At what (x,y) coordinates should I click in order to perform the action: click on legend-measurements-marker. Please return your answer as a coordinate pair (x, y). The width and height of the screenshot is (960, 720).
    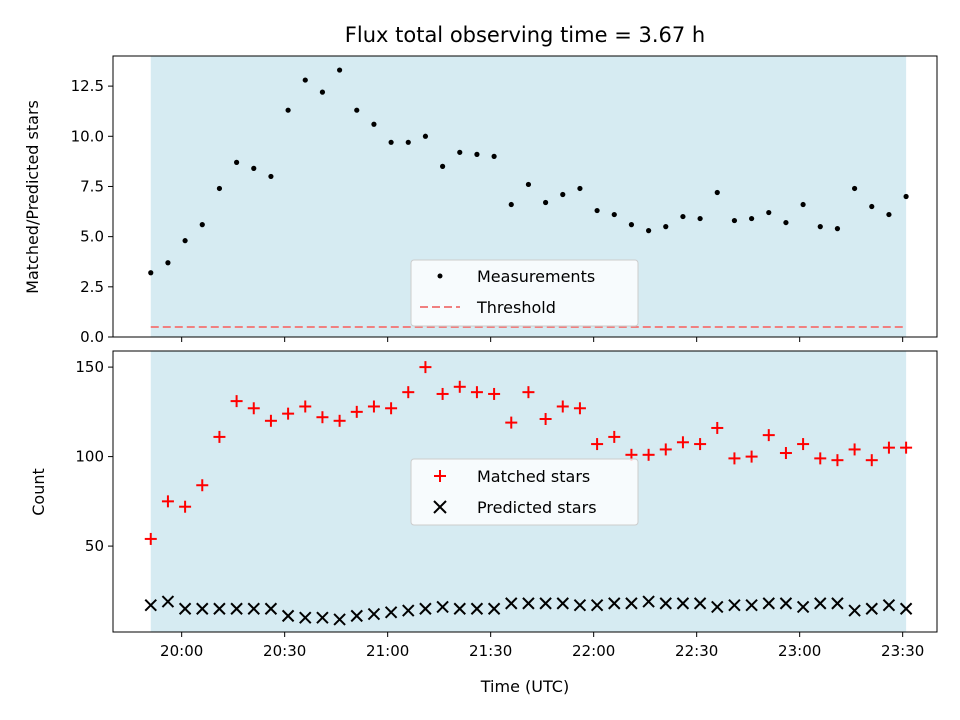
    Looking at the image, I should click on (440, 276).